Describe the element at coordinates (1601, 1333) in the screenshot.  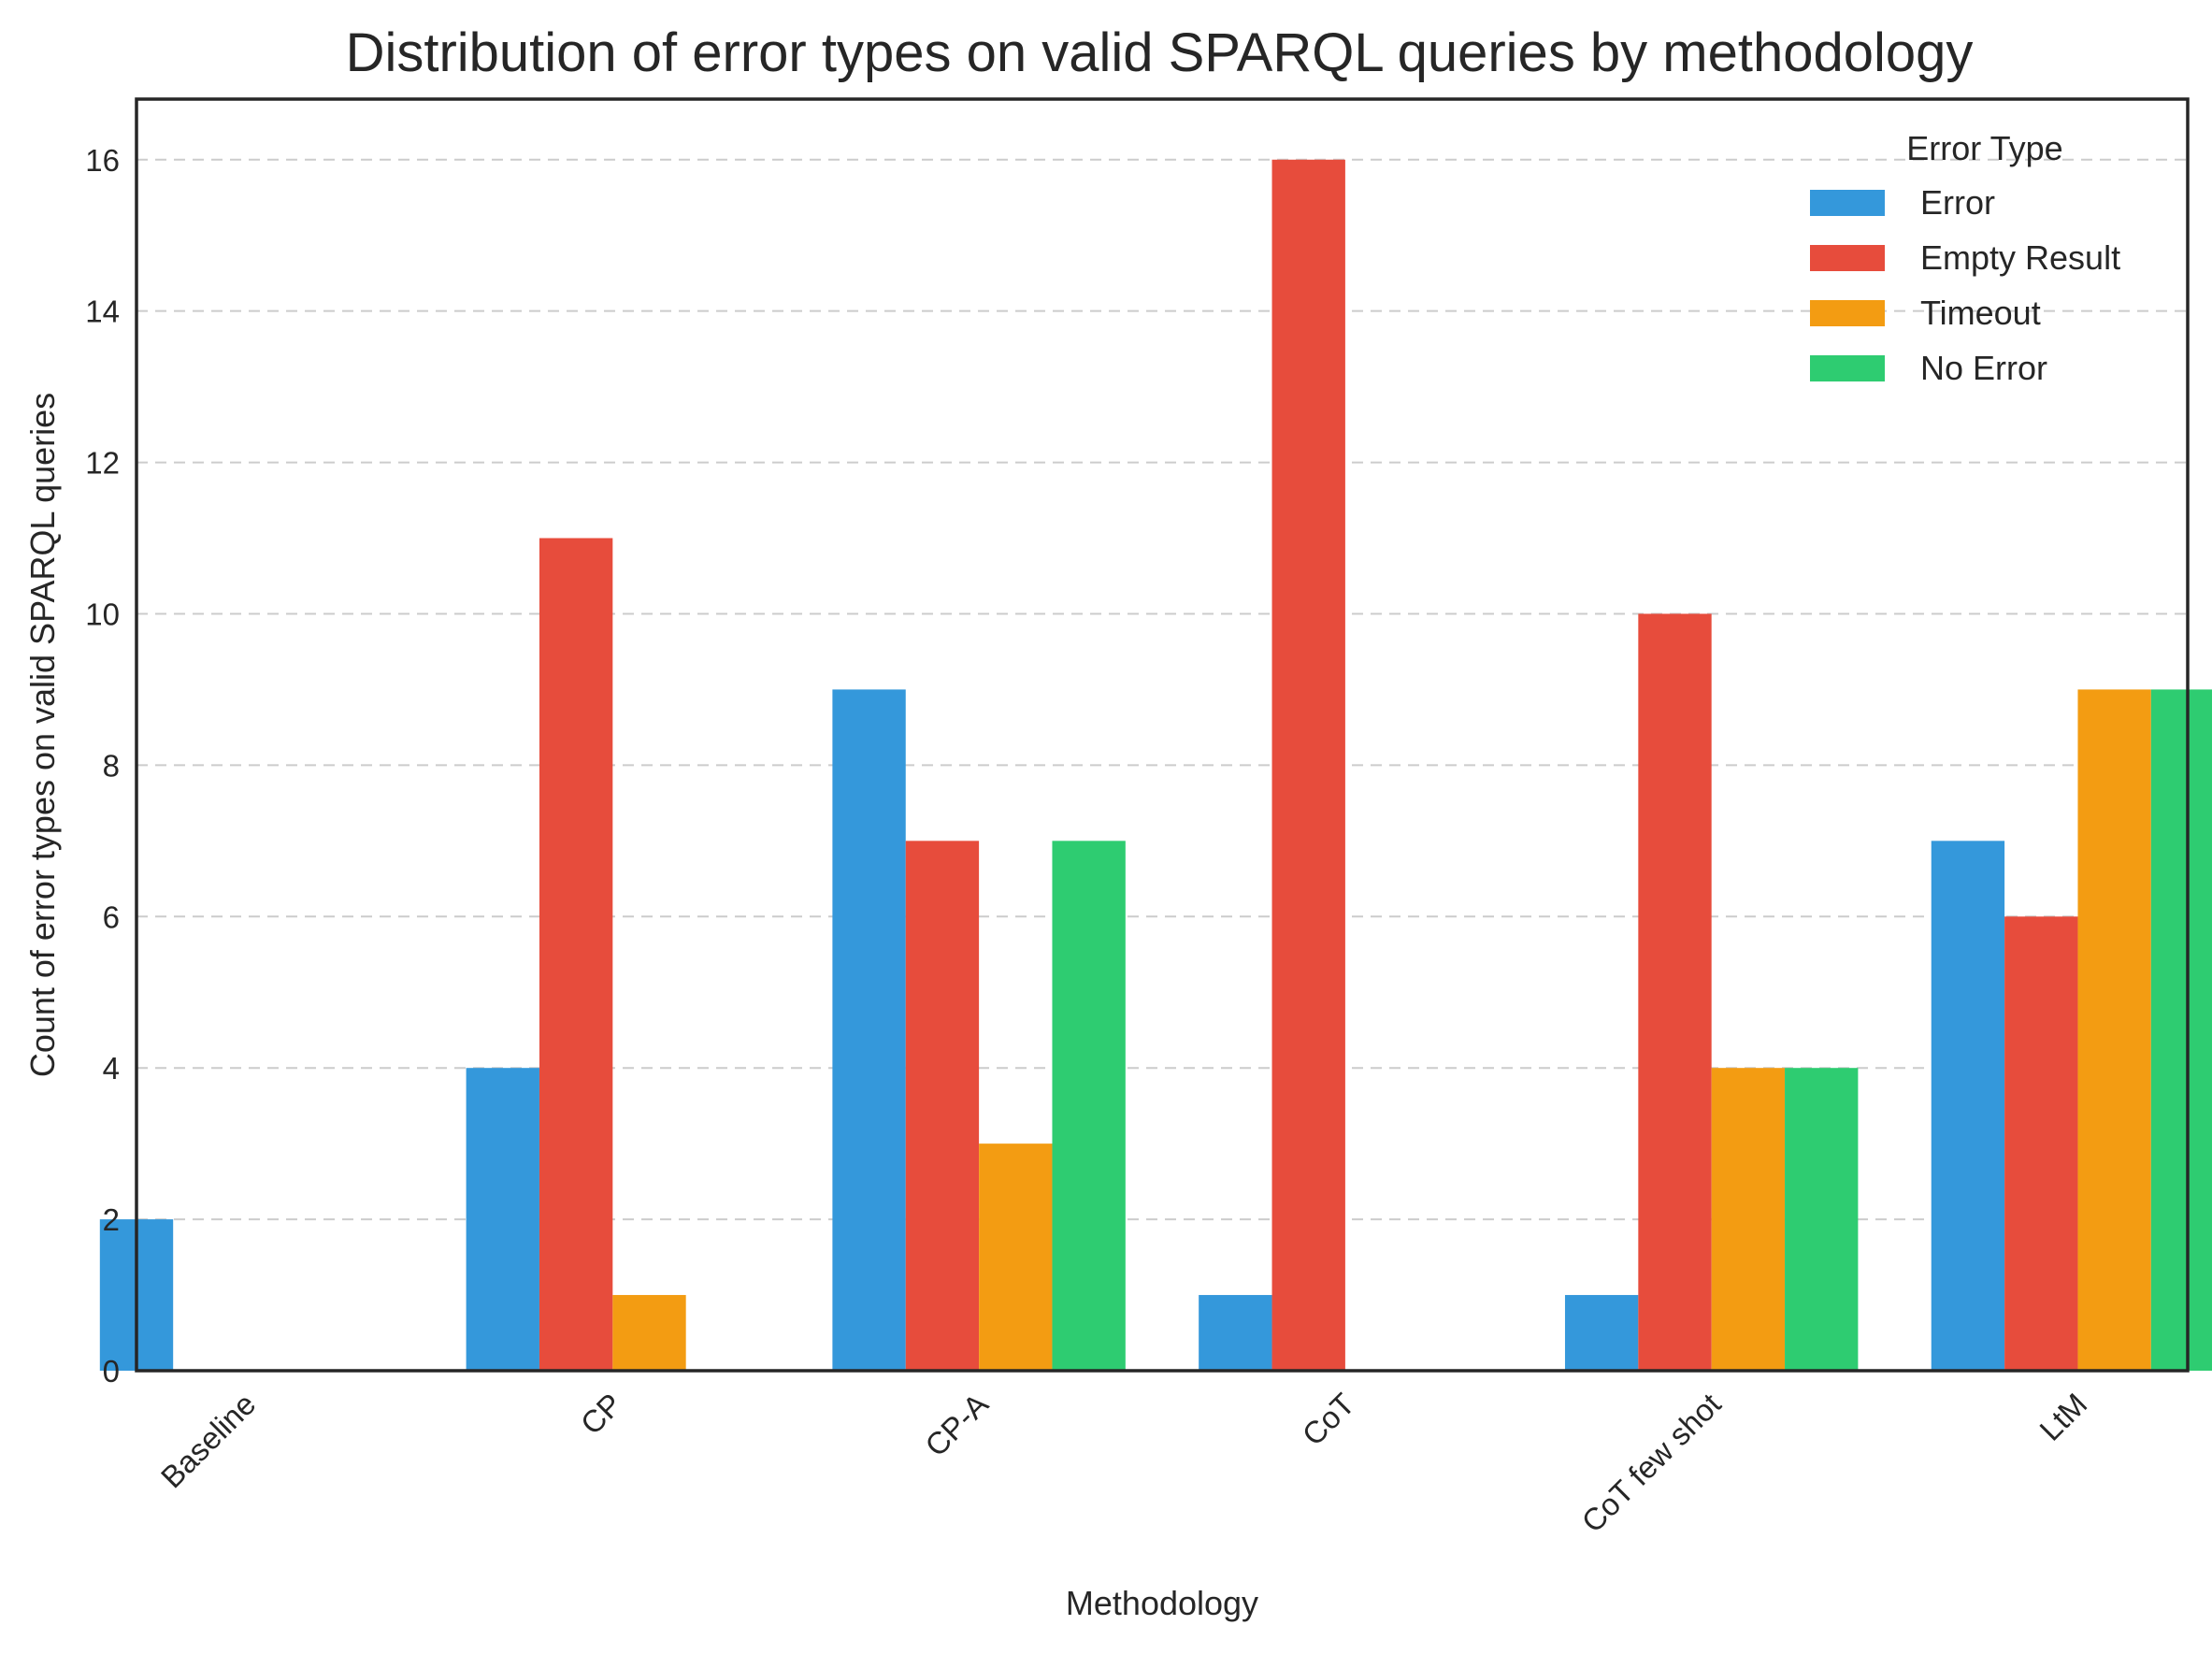
I see `bar-error-cot-few-shot` at that location.